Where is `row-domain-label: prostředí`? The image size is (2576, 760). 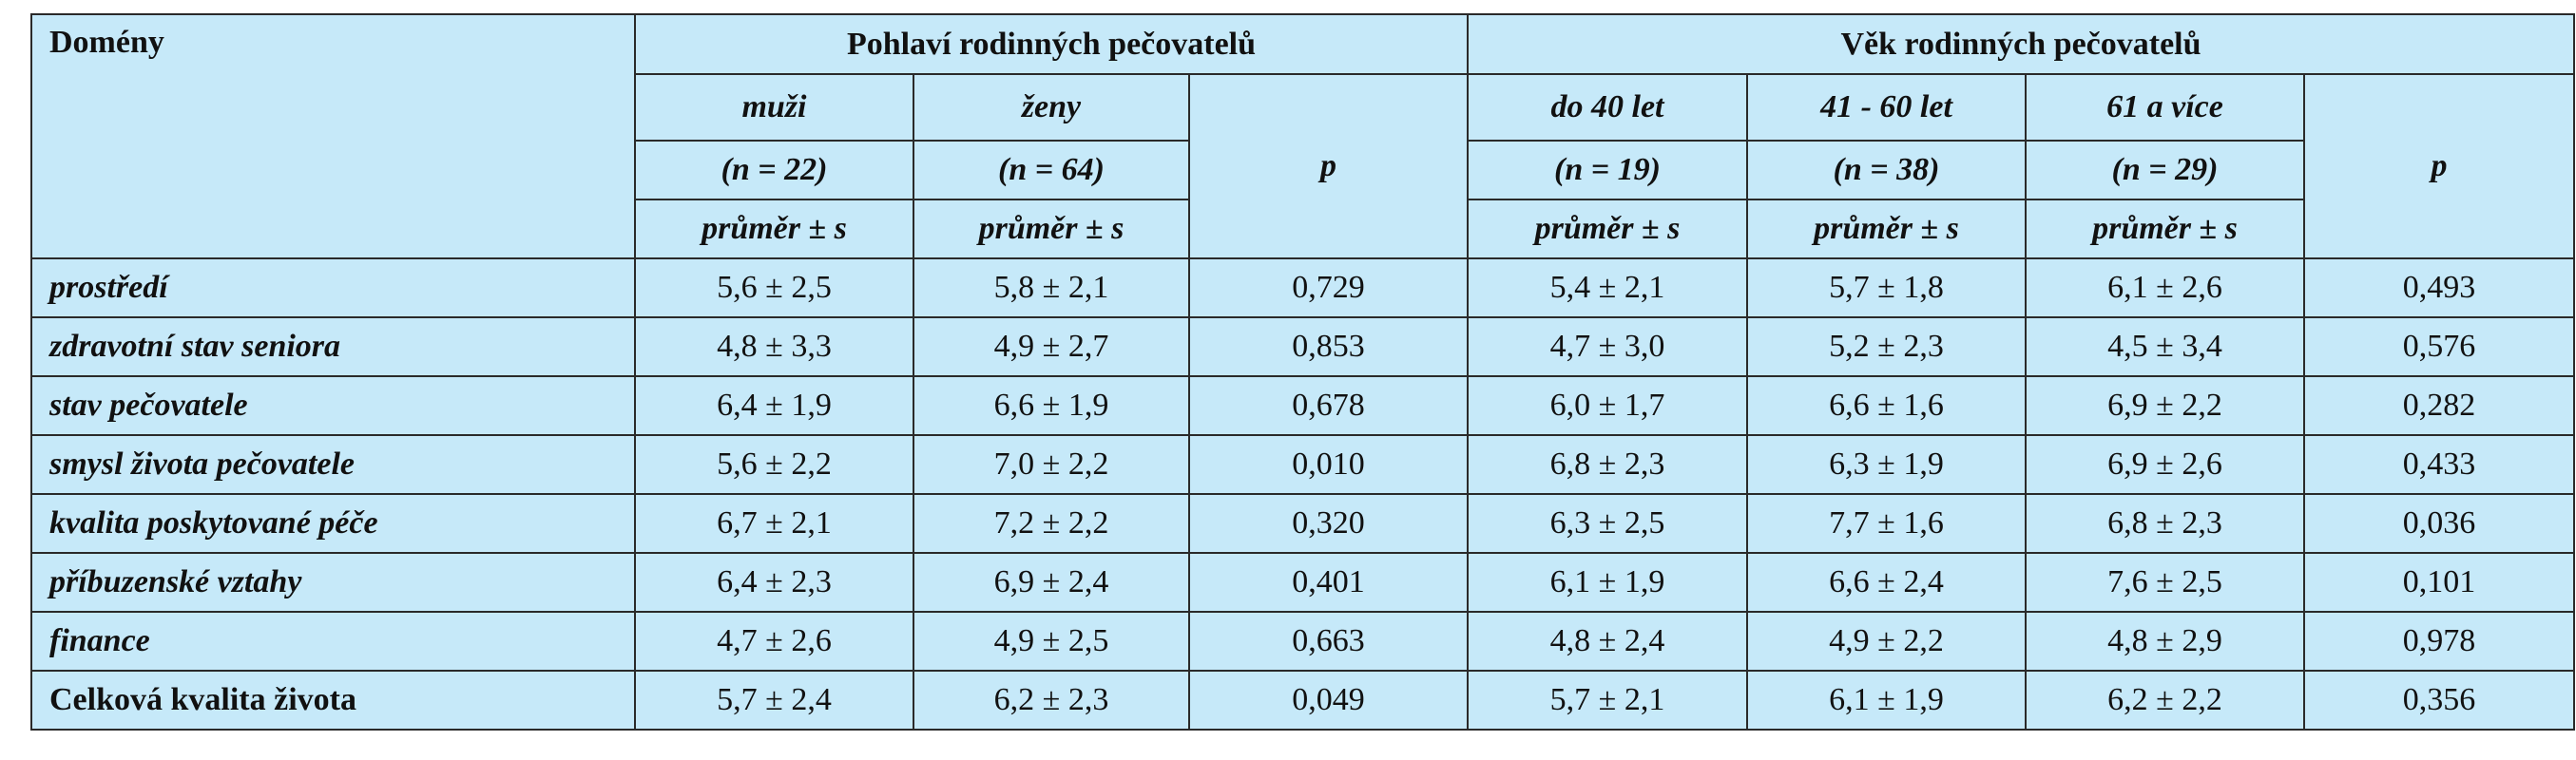
row-domain-label: prostředí is located at coordinates (333, 287).